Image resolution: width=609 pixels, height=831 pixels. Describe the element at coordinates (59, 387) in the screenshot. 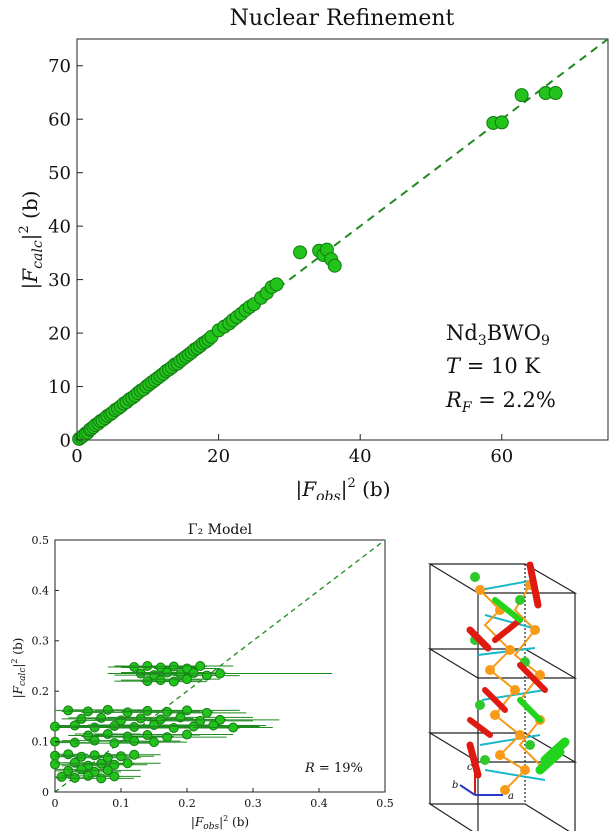

I see `y-tick-label: 10` at that location.